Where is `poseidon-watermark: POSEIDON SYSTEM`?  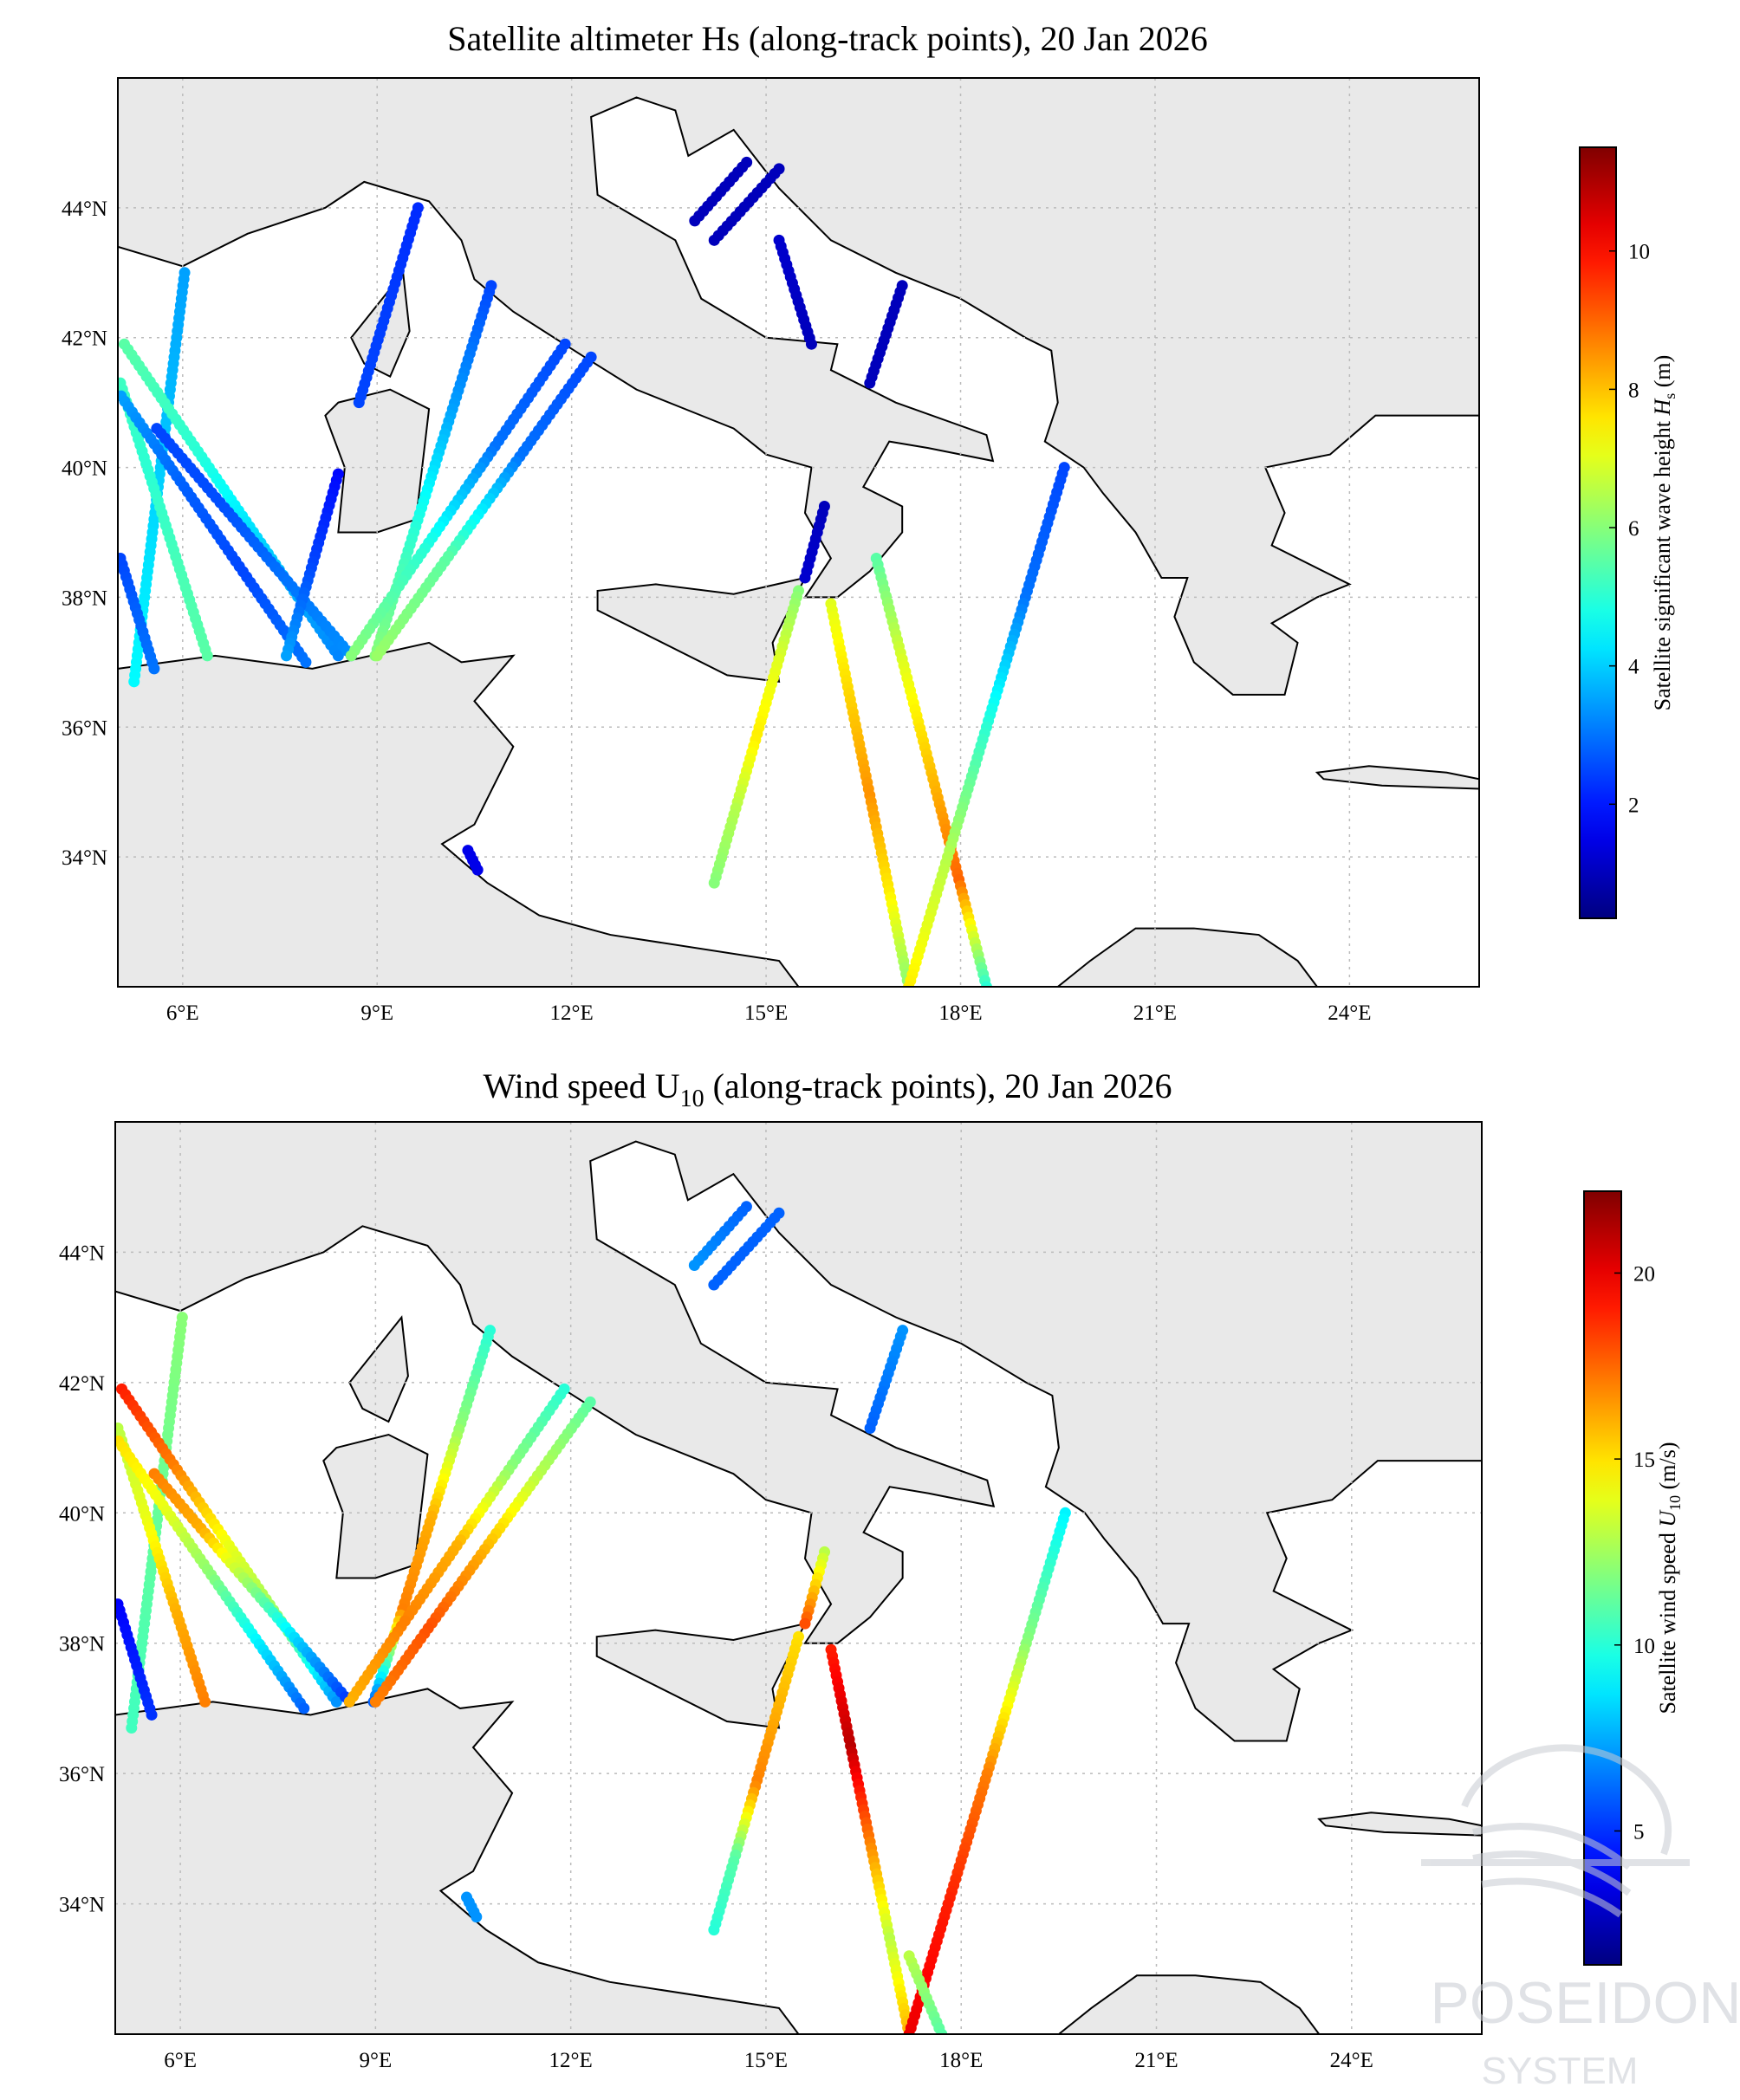
poseidon-watermark: POSEIDON SYSTEM is located at coordinates (1580, 1918).